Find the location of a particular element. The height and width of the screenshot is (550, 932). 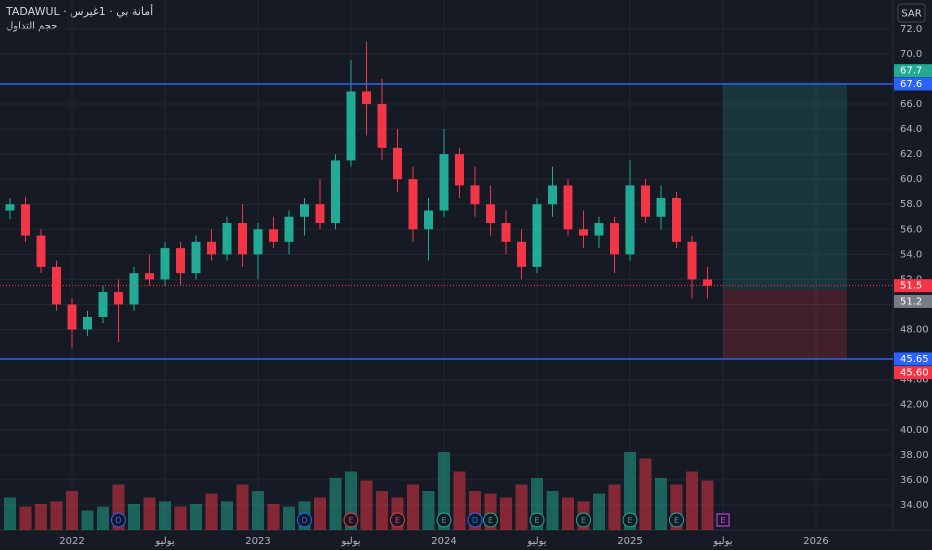

position-tag-label: 45.60 is located at coordinates (914, 373).